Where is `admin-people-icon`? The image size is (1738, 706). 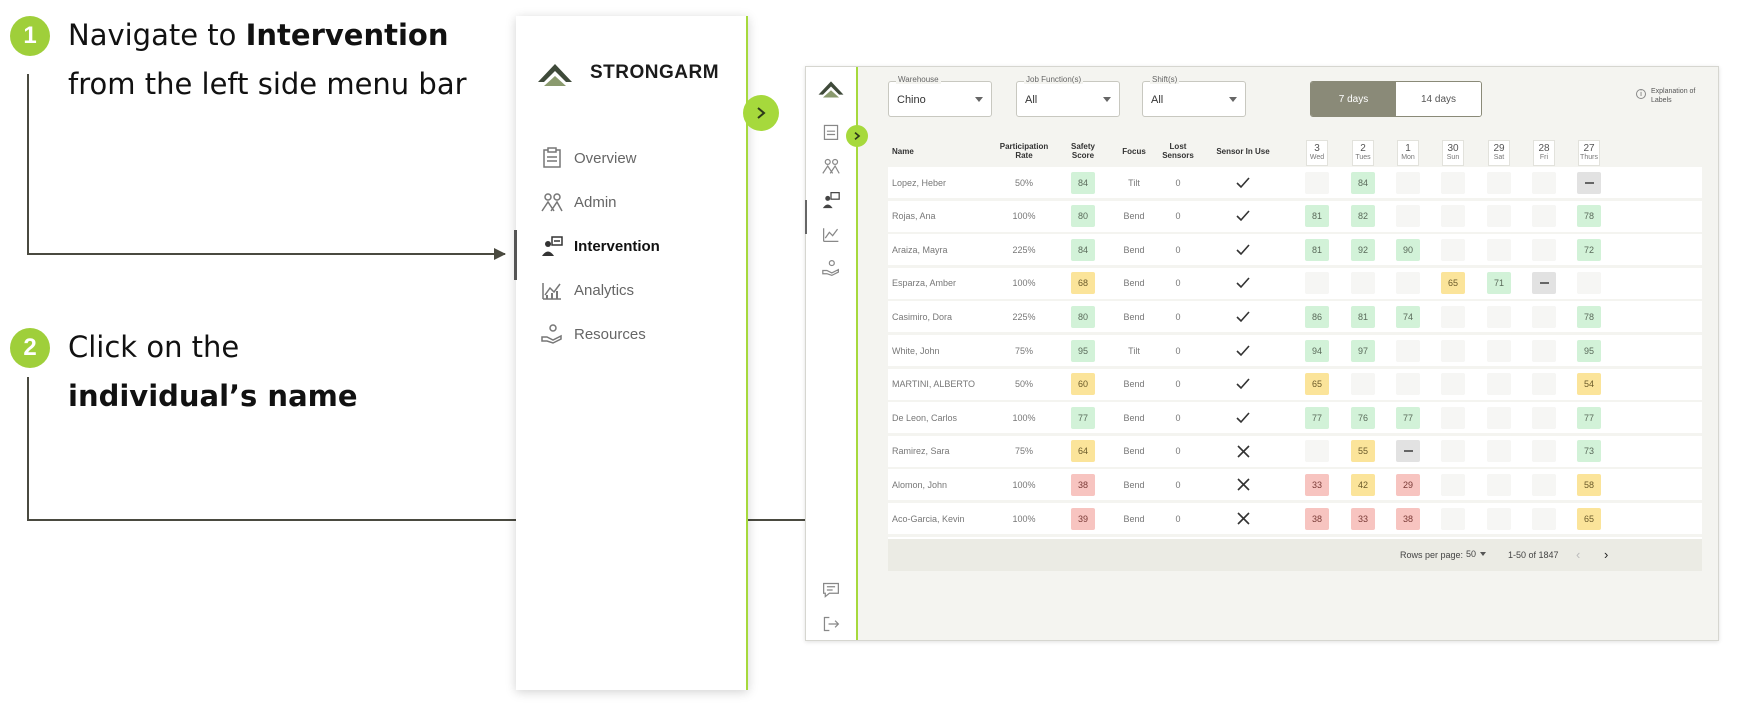
admin-people-icon is located at coordinates (831, 166).